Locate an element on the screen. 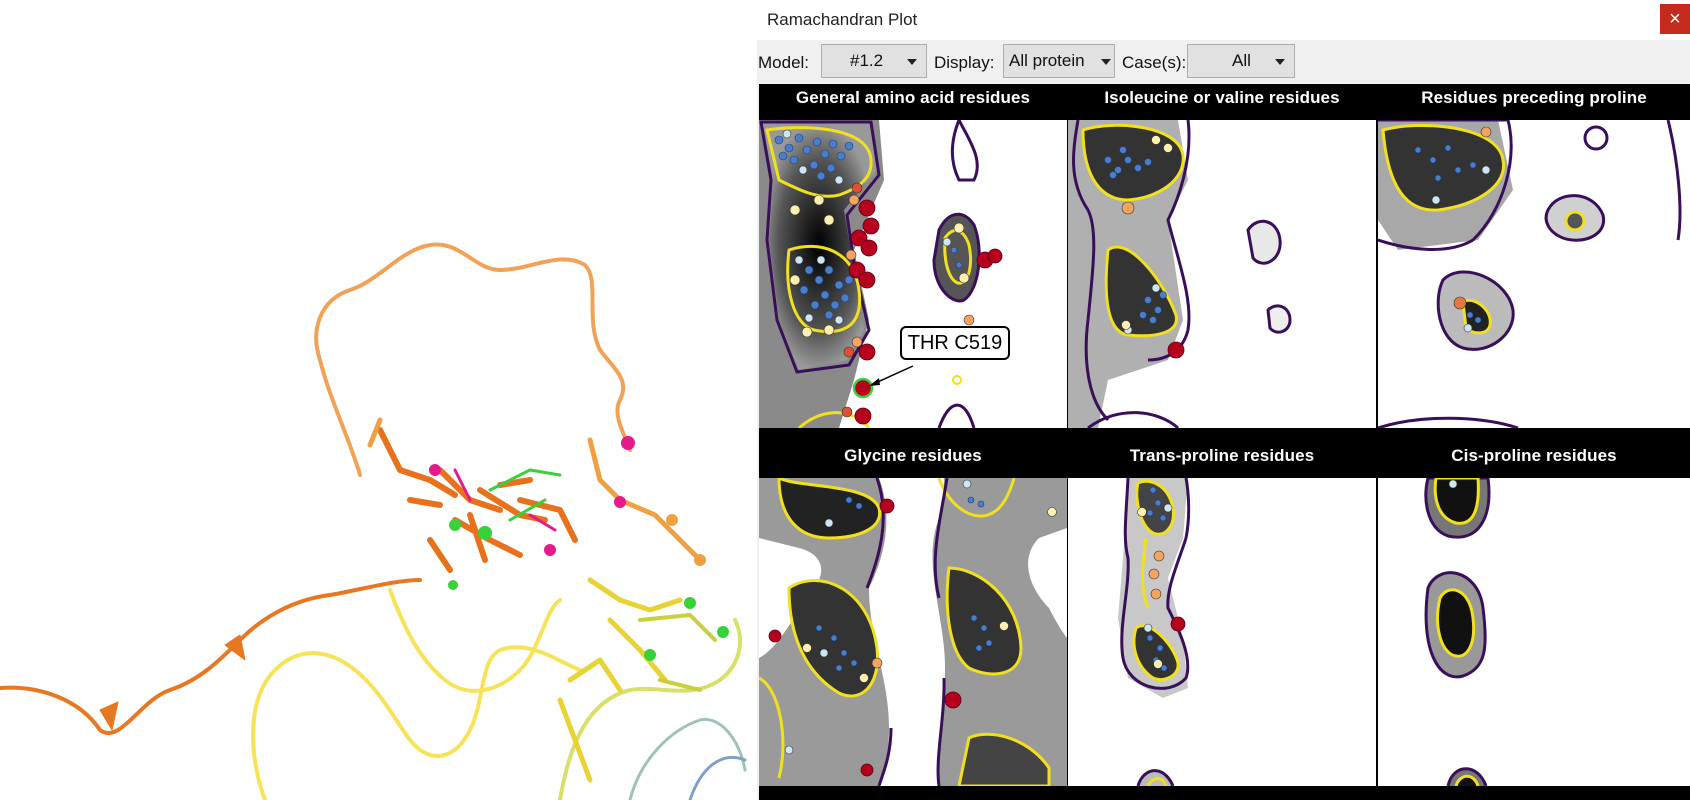 The image size is (1690, 800). model-label: Model: is located at coordinates (784, 62).